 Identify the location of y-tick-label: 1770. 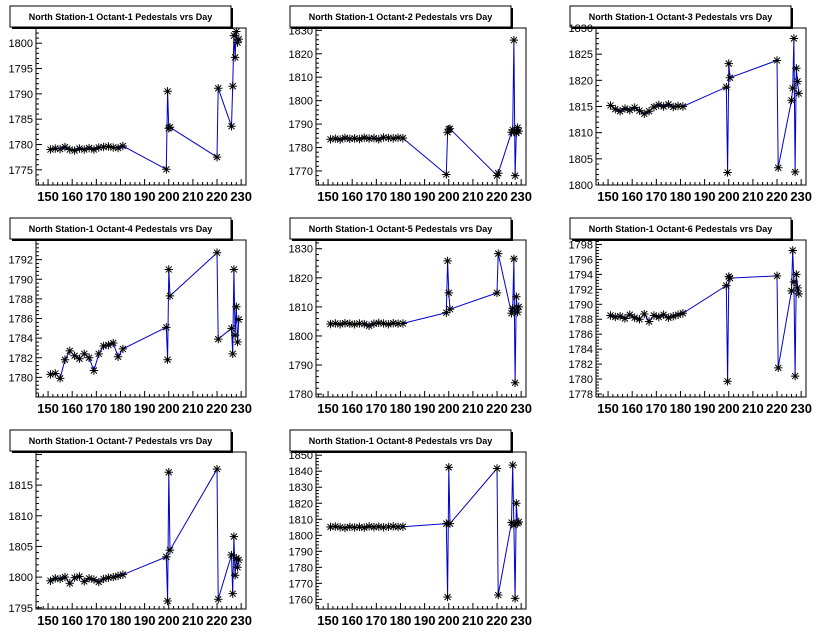
(301, 172).